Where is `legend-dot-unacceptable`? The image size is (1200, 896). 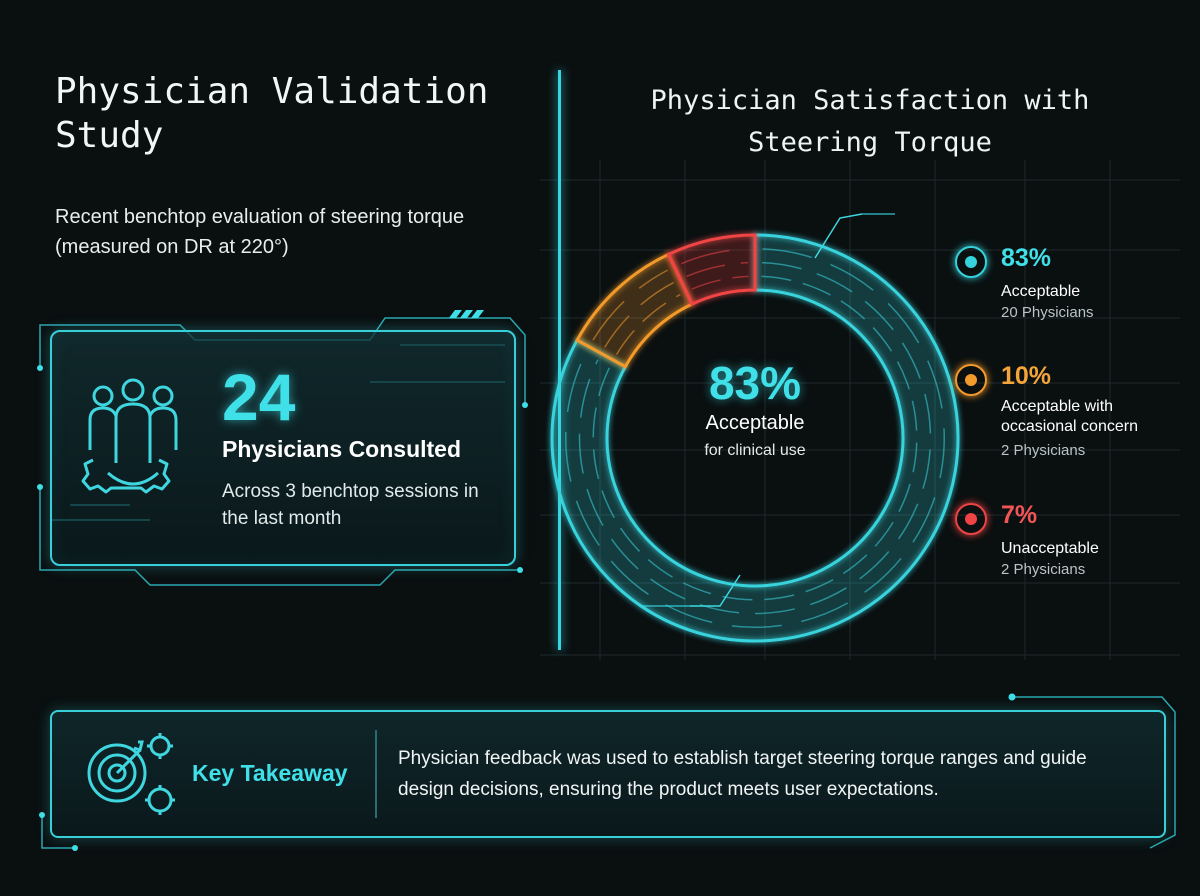 legend-dot-unacceptable is located at coordinates (971, 519).